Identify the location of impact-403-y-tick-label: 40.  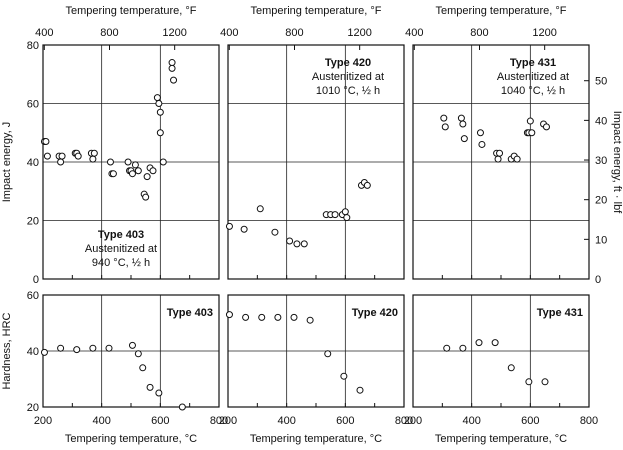
(33, 163).